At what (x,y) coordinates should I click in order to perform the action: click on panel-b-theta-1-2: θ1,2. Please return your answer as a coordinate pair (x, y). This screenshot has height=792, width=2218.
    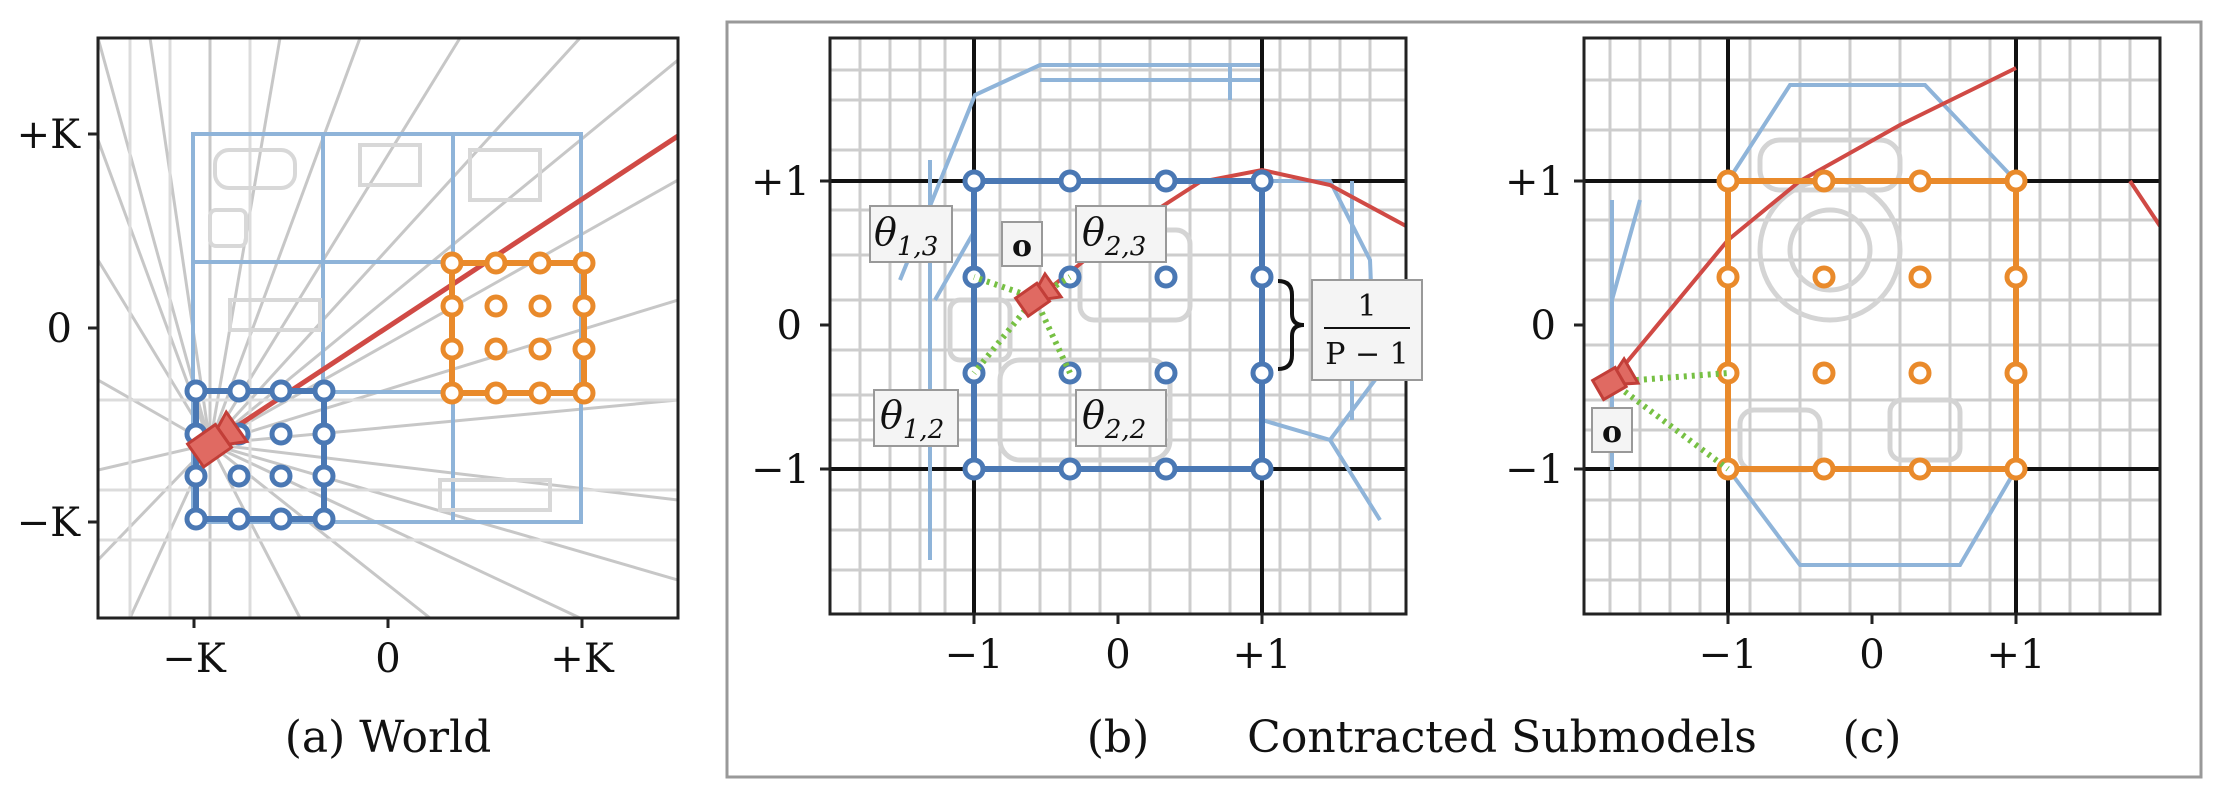
    Looking at the image, I should click on (916, 418).